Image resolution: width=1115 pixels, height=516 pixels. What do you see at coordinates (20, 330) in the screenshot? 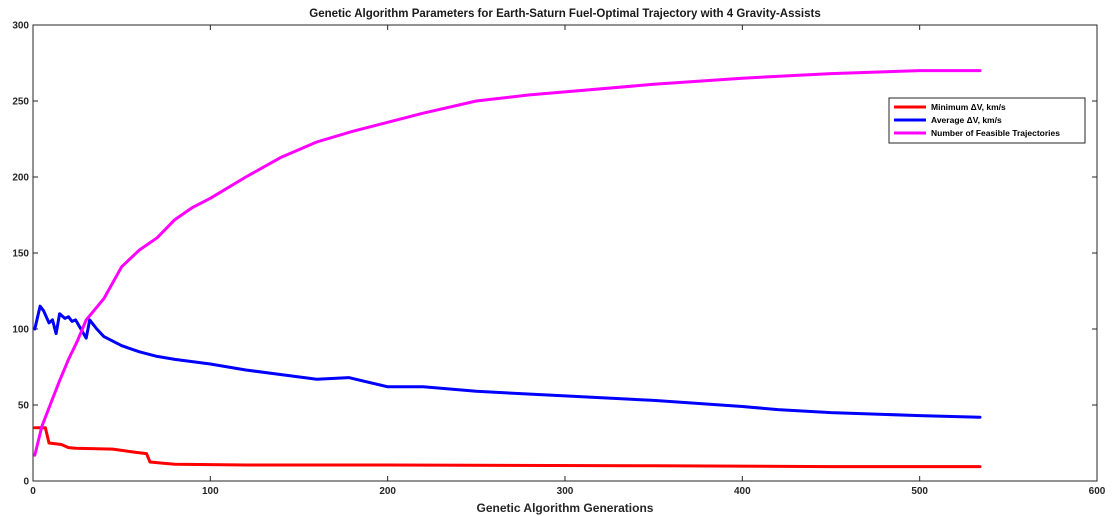
I see `y-tick-label: 100` at bounding box center [20, 330].